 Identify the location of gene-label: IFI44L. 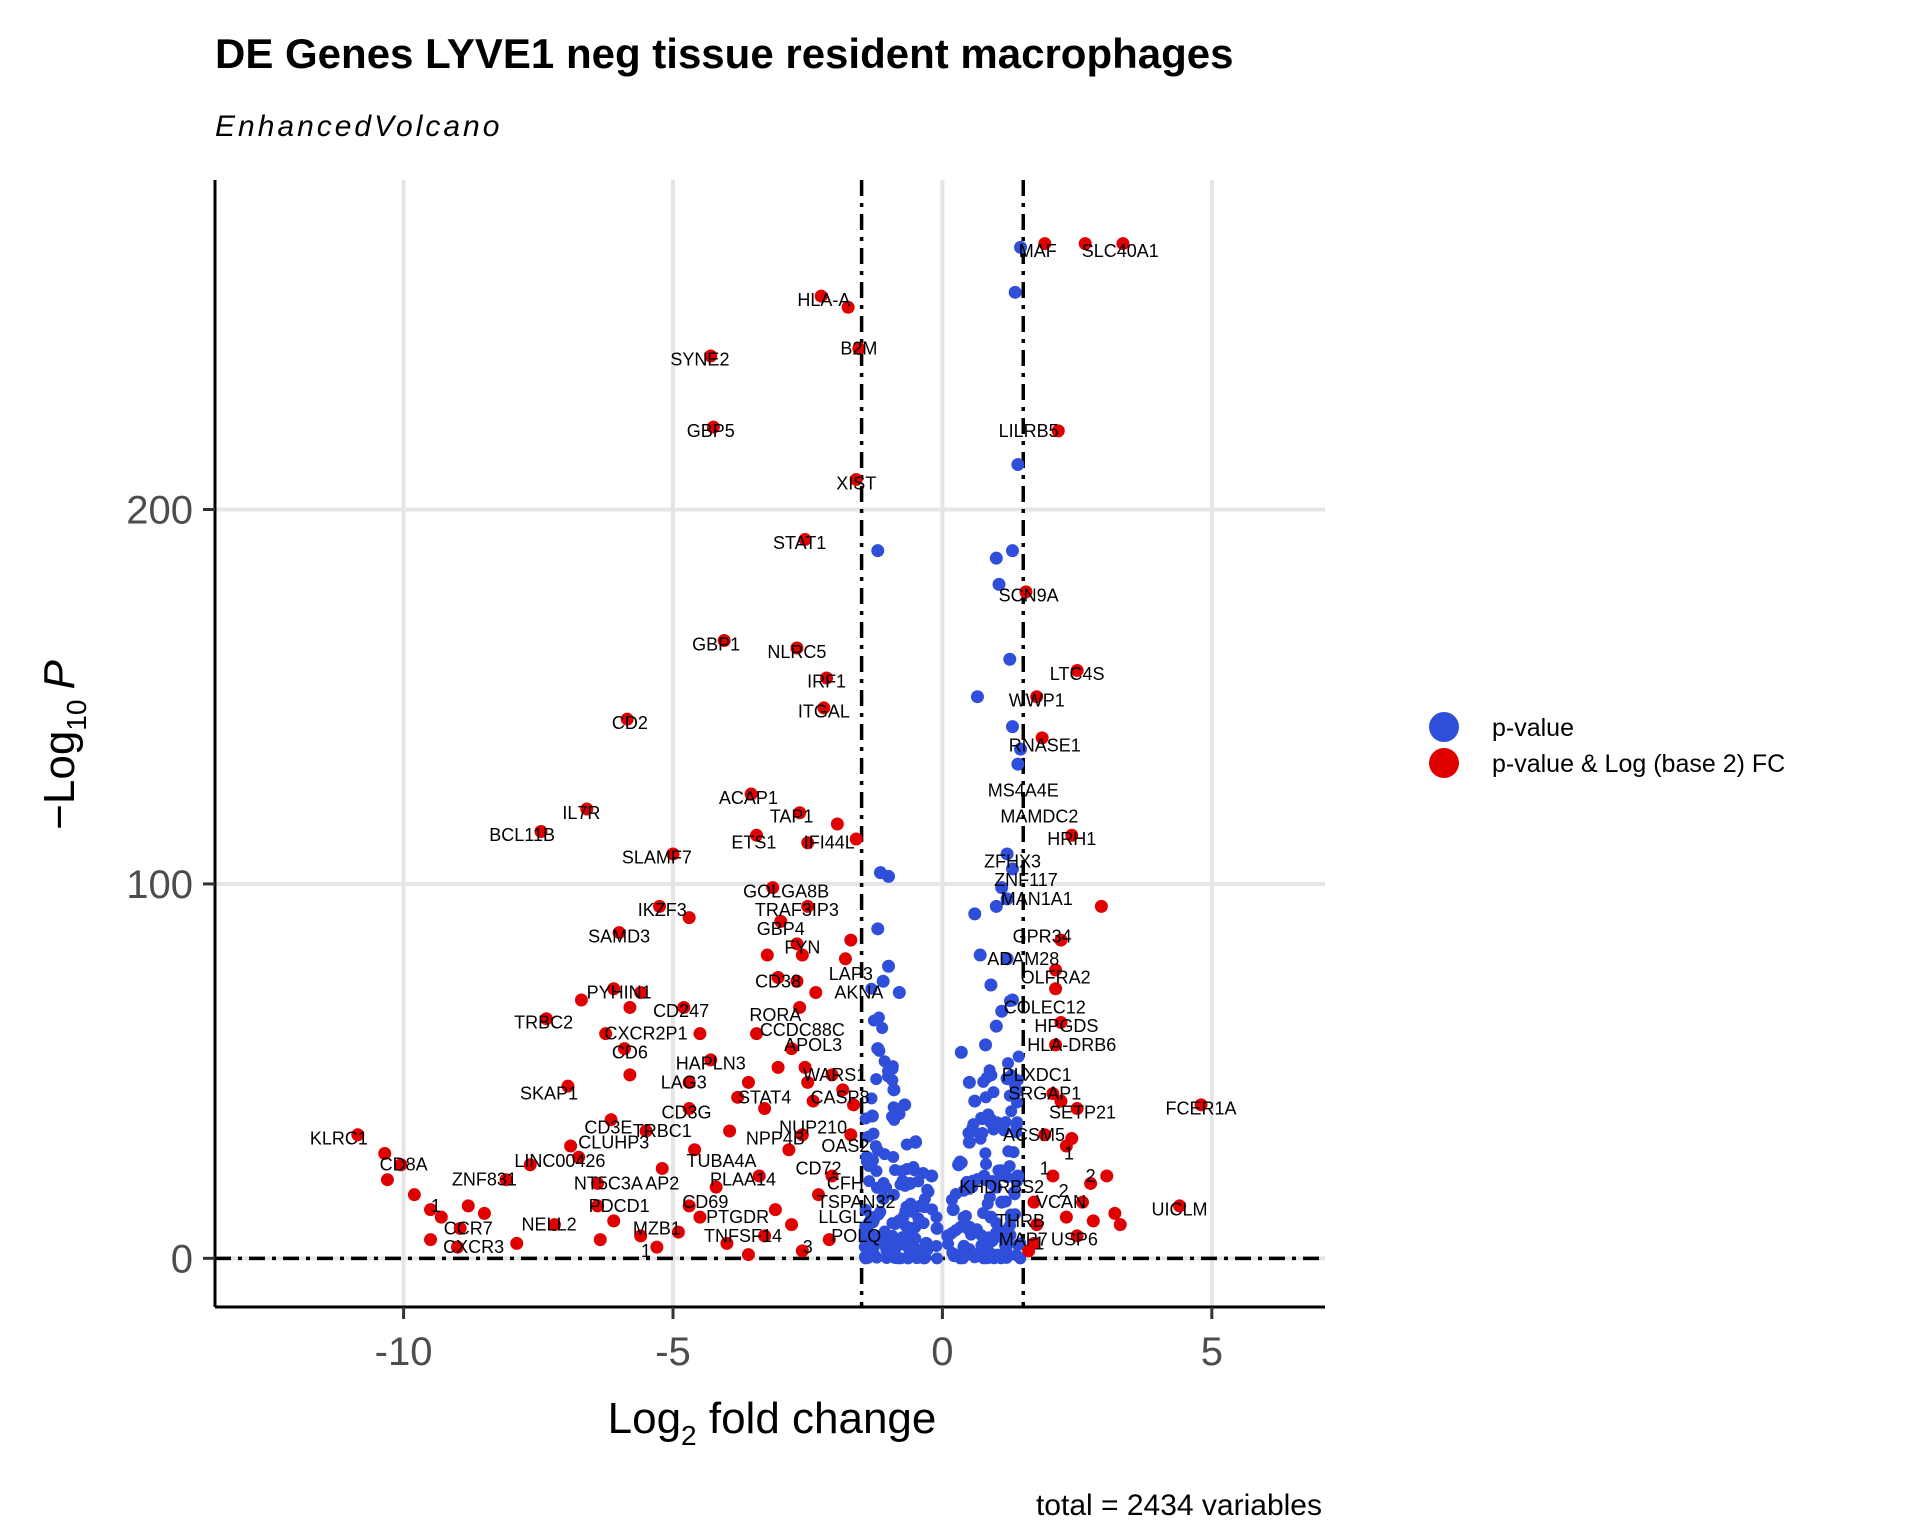
(829, 843).